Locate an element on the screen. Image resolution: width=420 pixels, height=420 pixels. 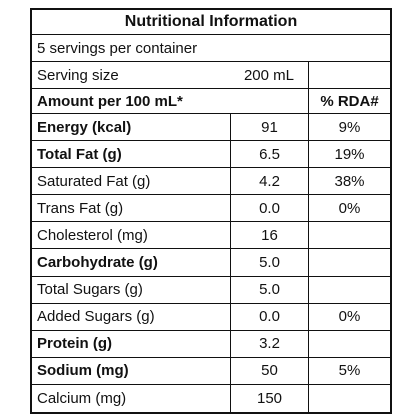
servings: 5 servings per container is located at coordinates (117, 48).